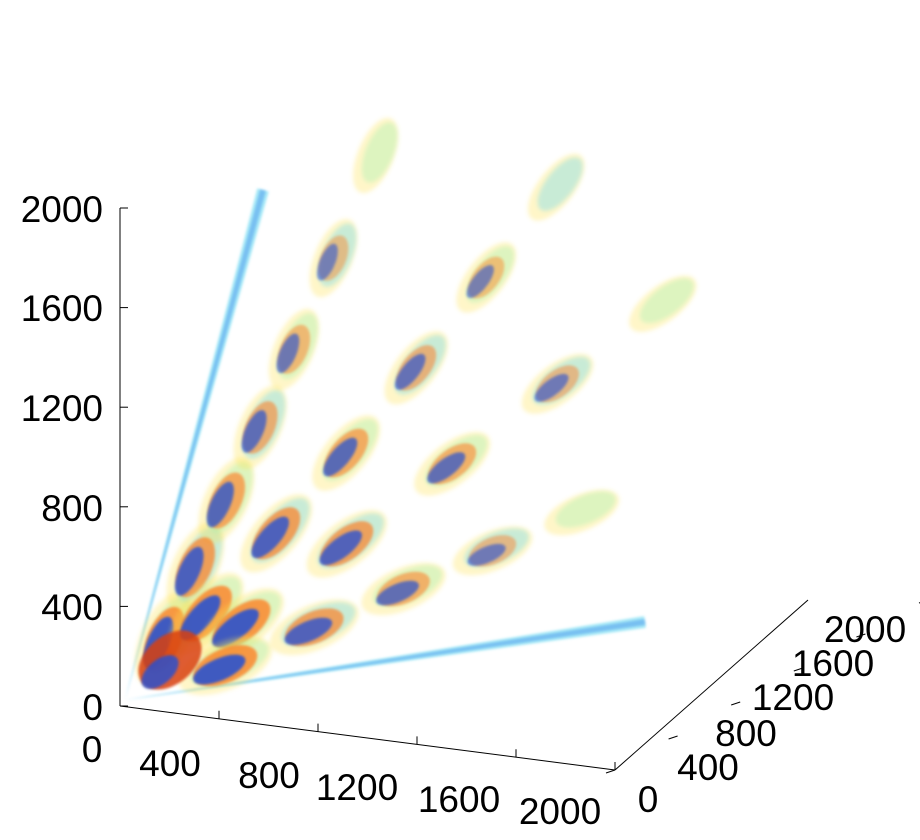 This screenshot has width=920, height=840. What do you see at coordinates (269, 775) in the screenshot?
I see `x-tick-label: 800` at bounding box center [269, 775].